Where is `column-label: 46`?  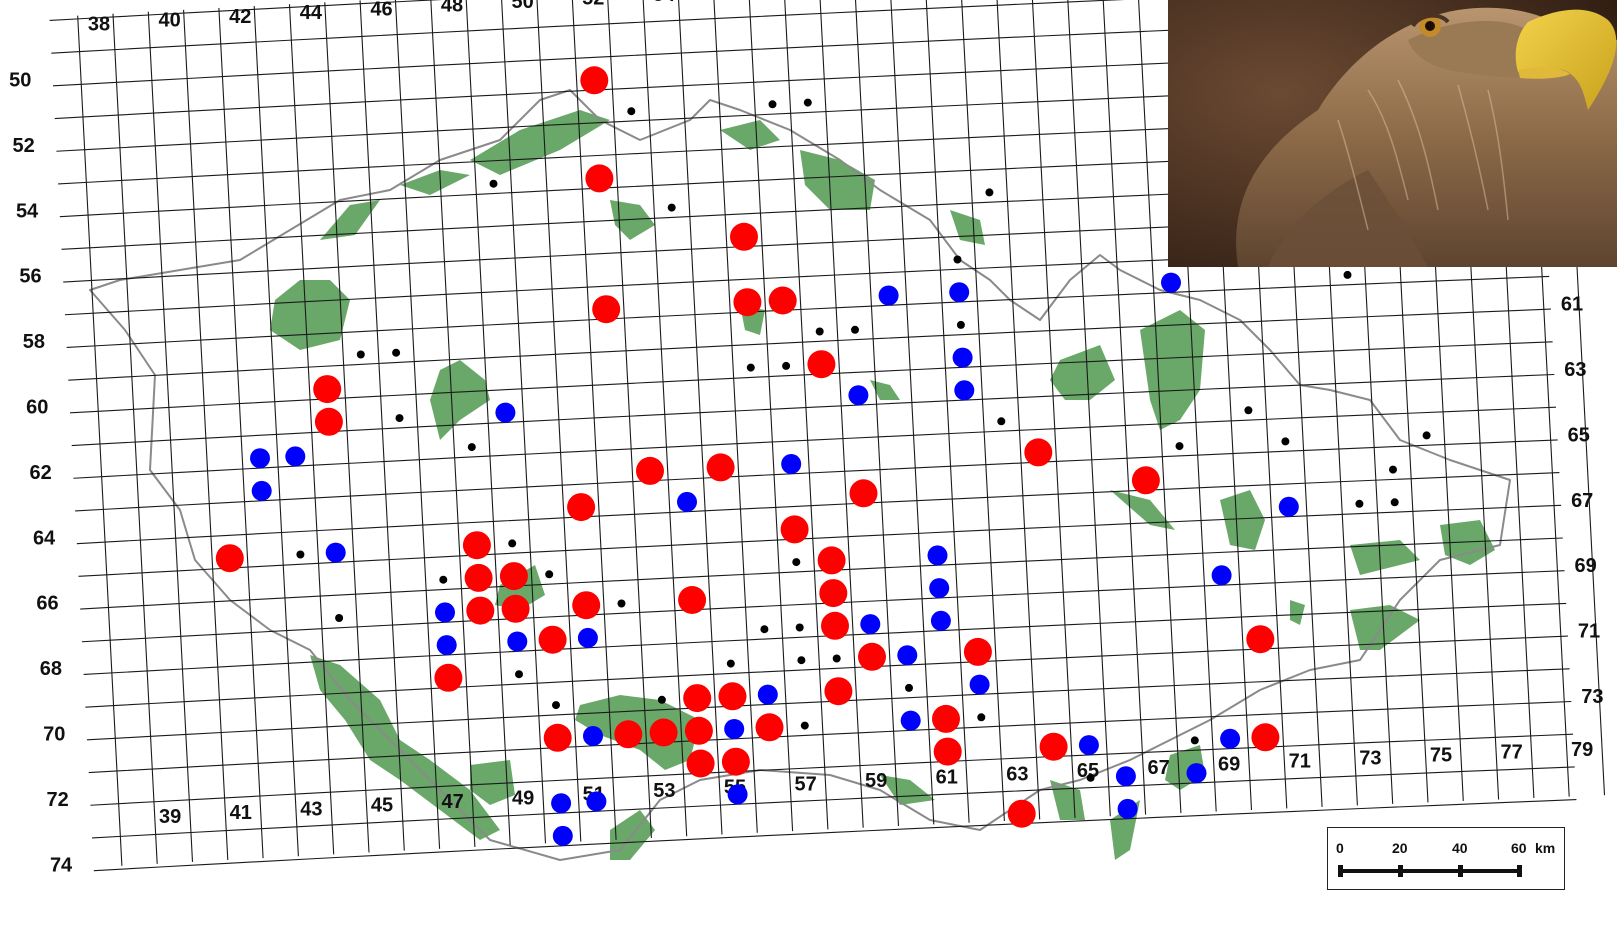
column-label: 46 is located at coordinates (381, 10).